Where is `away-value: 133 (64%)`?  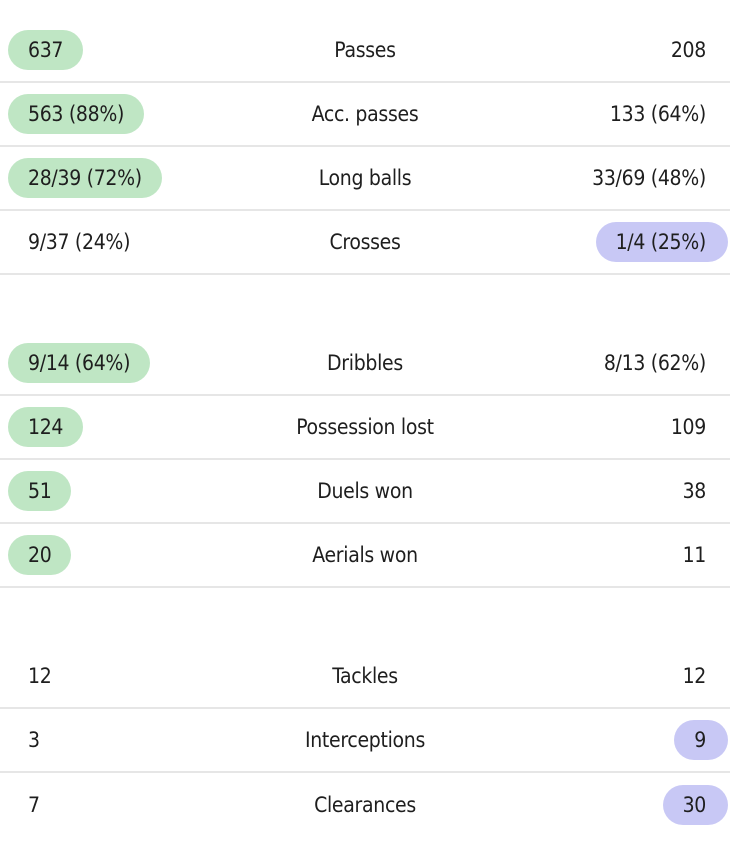 away-value: 133 (64%) is located at coordinates (657, 114).